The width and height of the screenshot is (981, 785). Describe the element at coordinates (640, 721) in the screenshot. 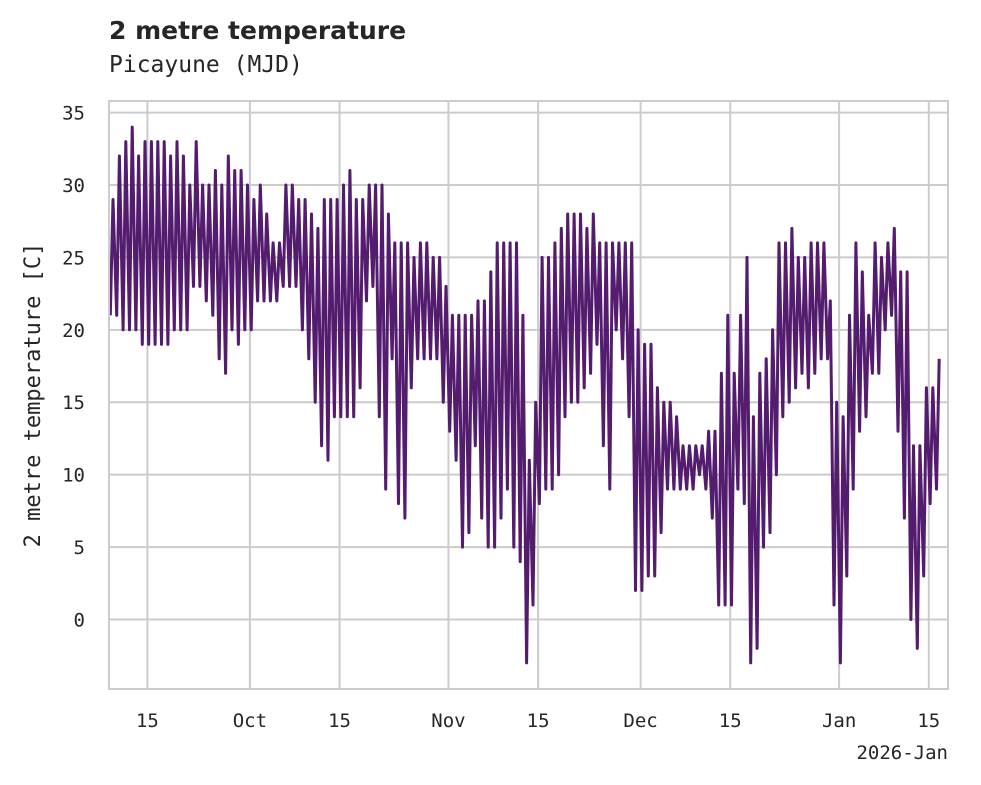

I see `x-tick-label: Dec` at that location.